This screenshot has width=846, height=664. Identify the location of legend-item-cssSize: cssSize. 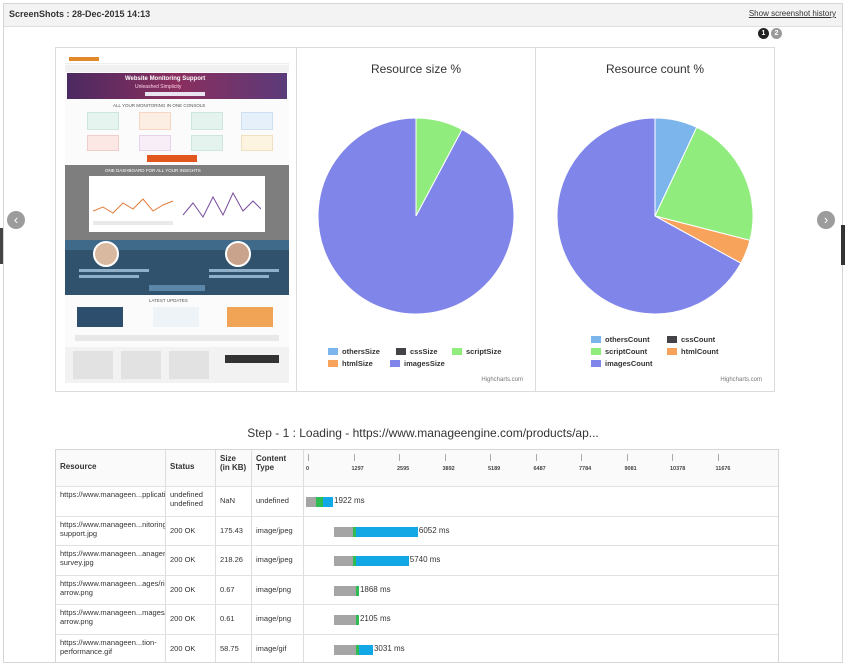
(417, 351).